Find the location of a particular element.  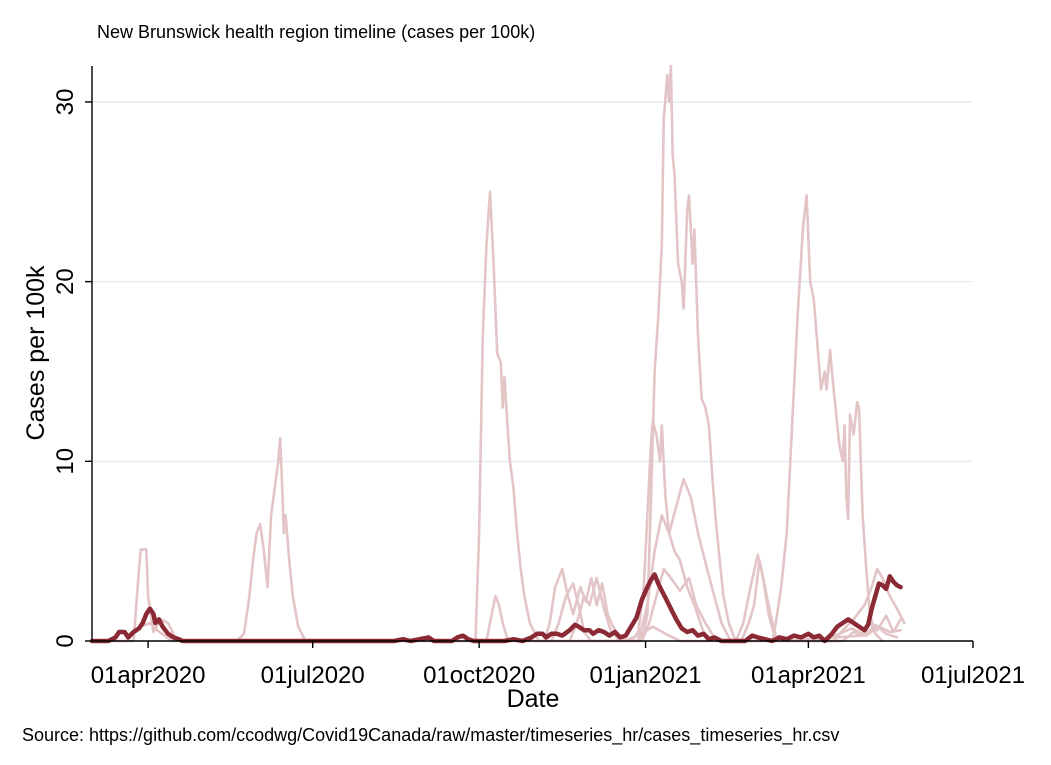

x-tick-label-3: 01jan2021 is located at coordinates (646, 675).